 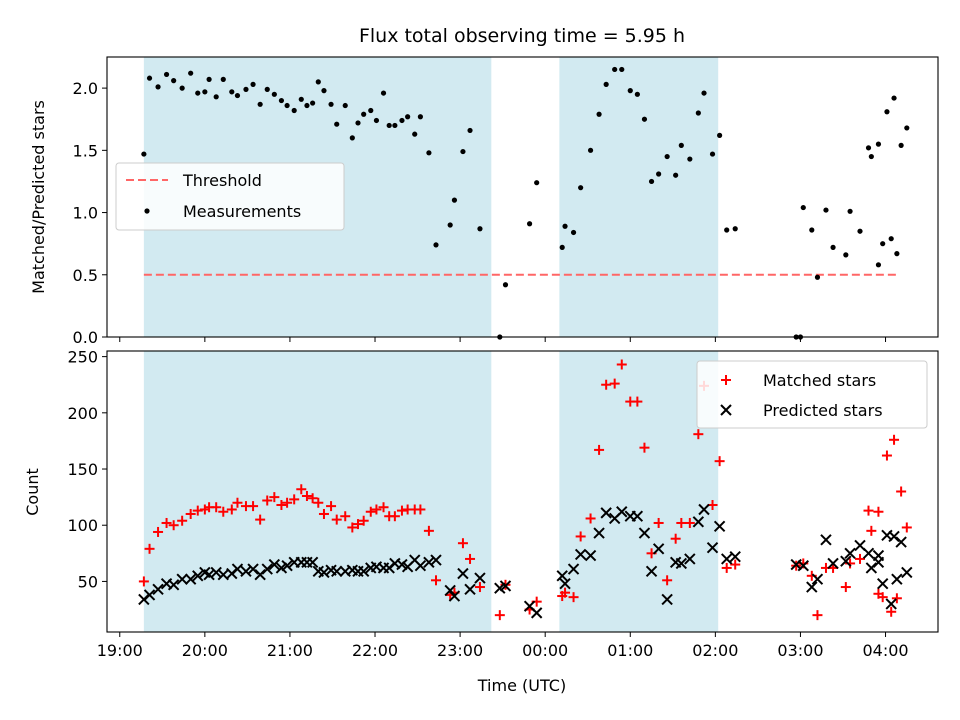 I want to click on x-tick-label: 19:00, so click(x=120, y=650).